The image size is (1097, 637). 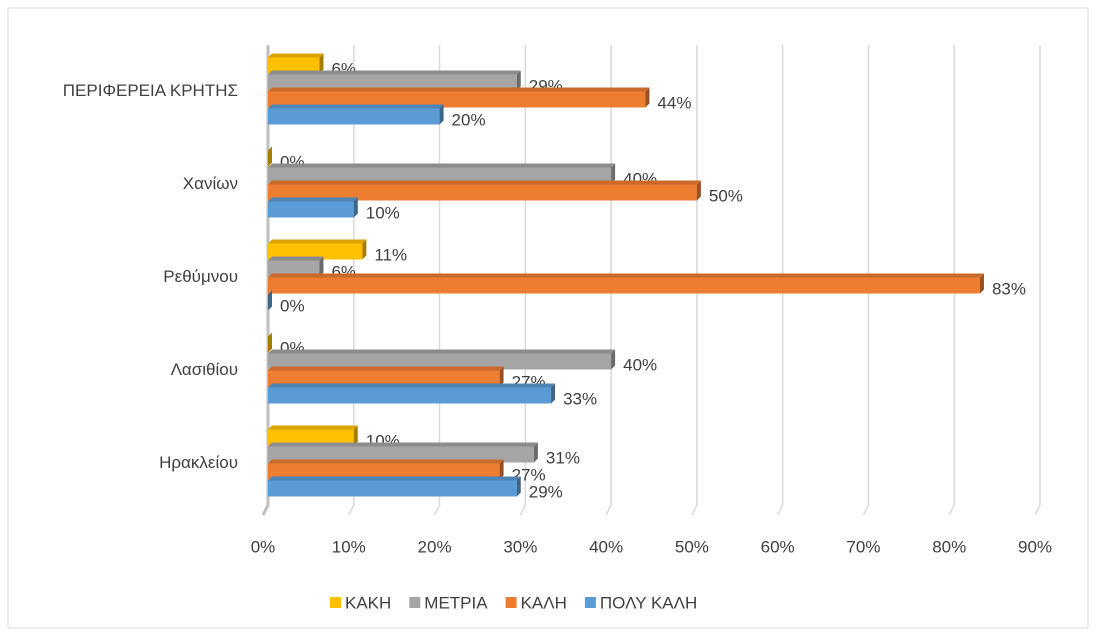 I want to click on y-tick-label: Ηρακλείου, so click(x=198, y=462).